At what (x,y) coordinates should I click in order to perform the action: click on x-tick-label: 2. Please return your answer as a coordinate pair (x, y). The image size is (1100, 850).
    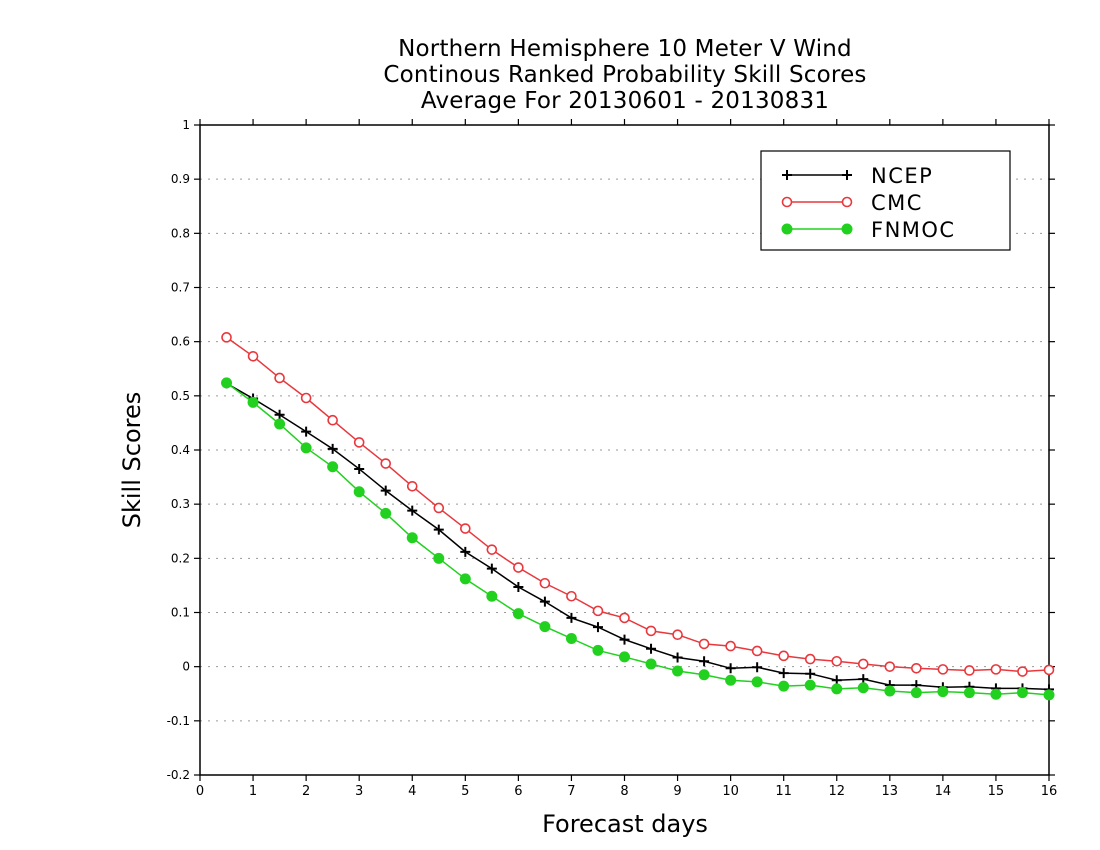
    Looking at the image, I should click on (306, 791).